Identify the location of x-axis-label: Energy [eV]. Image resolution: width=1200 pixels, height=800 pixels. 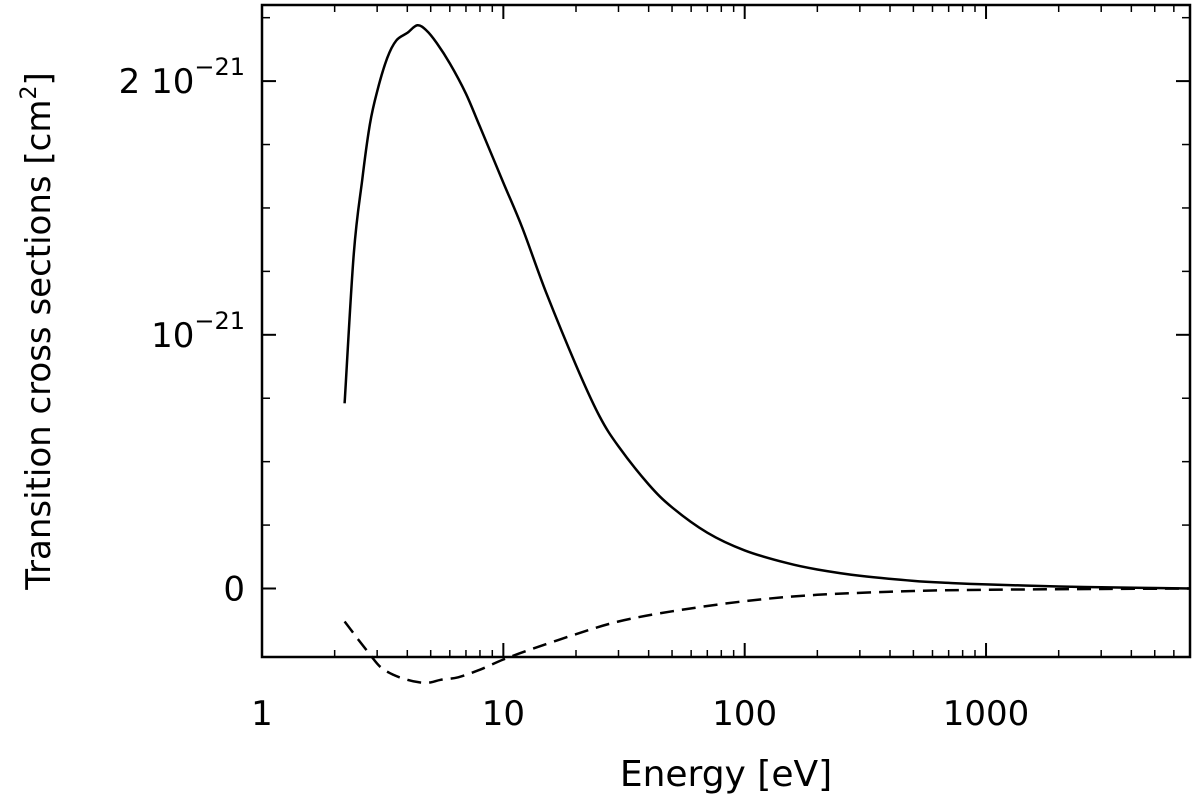
(726, 774).